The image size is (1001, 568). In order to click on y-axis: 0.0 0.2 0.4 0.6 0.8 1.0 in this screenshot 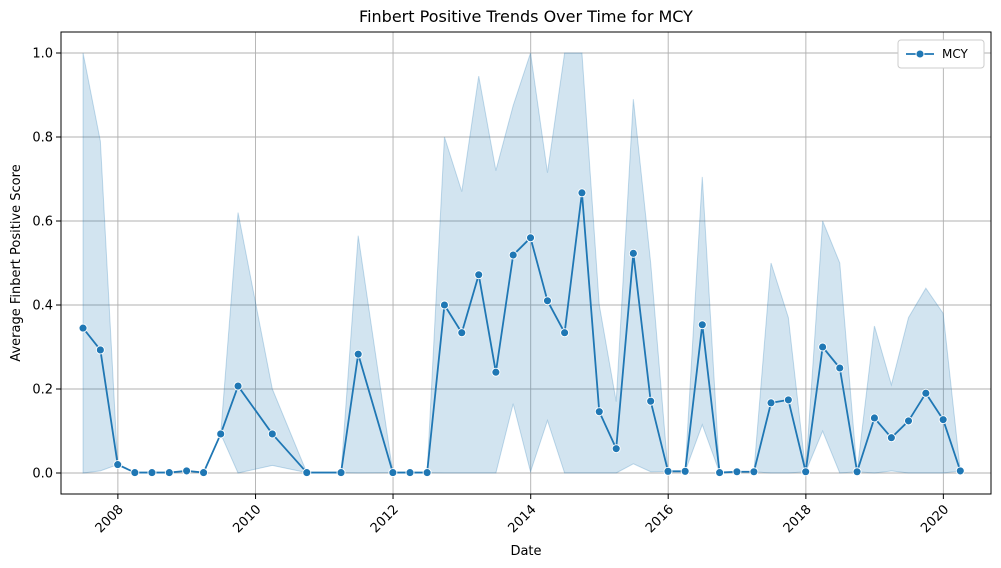, I will do `click(46, 264)`.